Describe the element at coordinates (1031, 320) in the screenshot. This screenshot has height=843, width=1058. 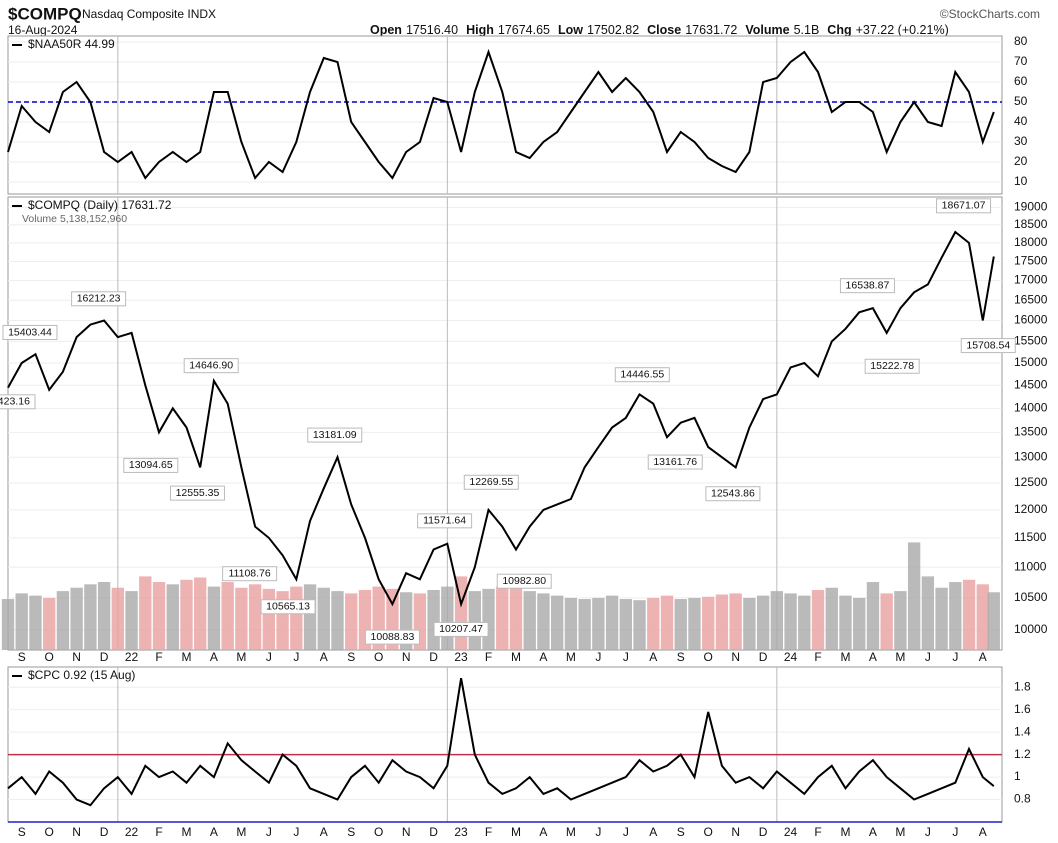
I see `y-tick-label: 16000` at that location.